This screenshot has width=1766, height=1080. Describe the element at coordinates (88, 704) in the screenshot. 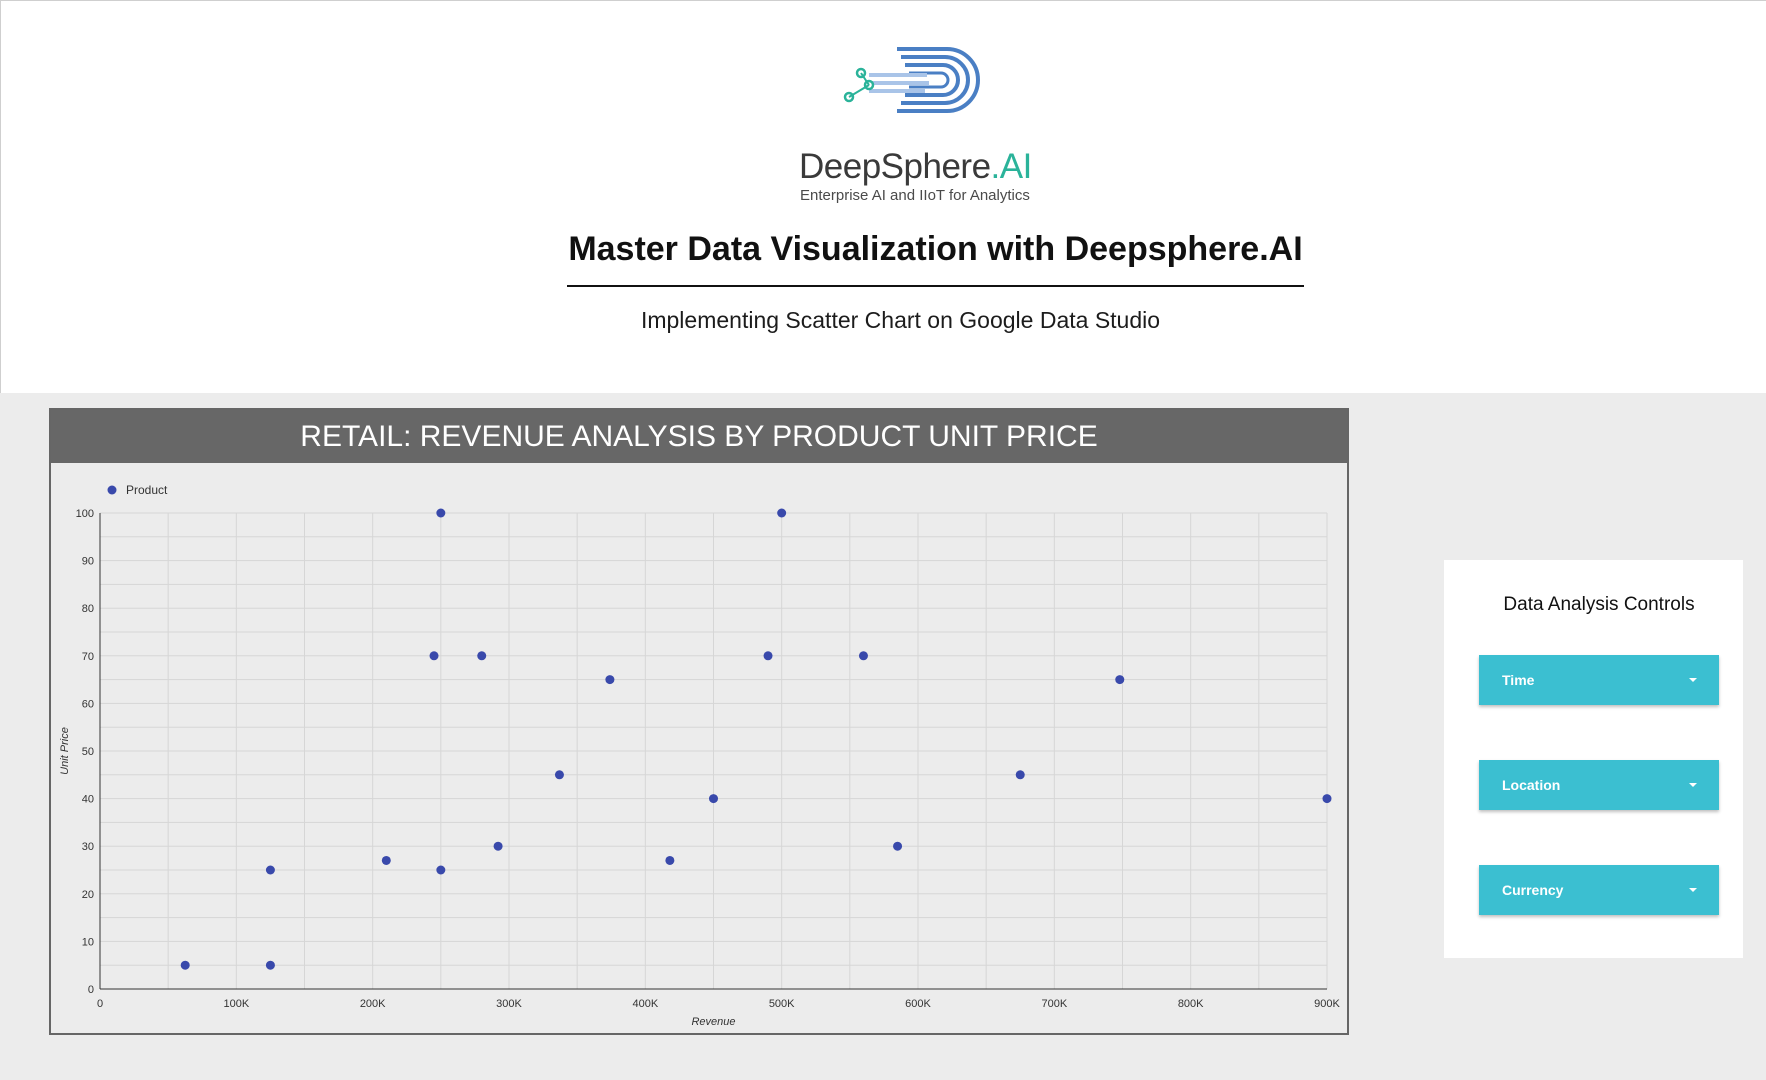

I see `y-tick-label: 60` at that location.